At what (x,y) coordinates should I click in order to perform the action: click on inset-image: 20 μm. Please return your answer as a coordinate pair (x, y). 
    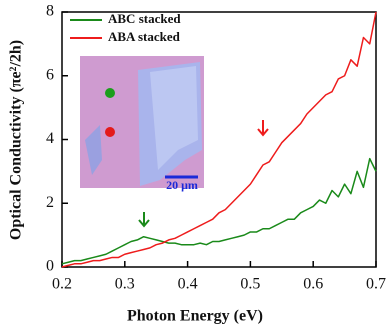
    Looking at the image, I should click on (142, 124).